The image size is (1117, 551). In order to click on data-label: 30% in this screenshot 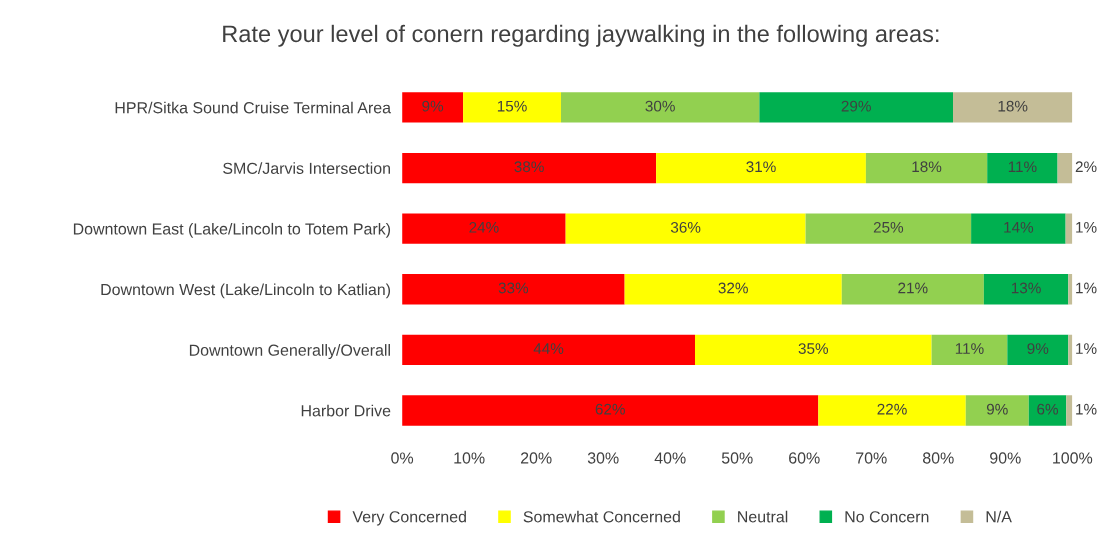, I will do `click(660, 106)`.